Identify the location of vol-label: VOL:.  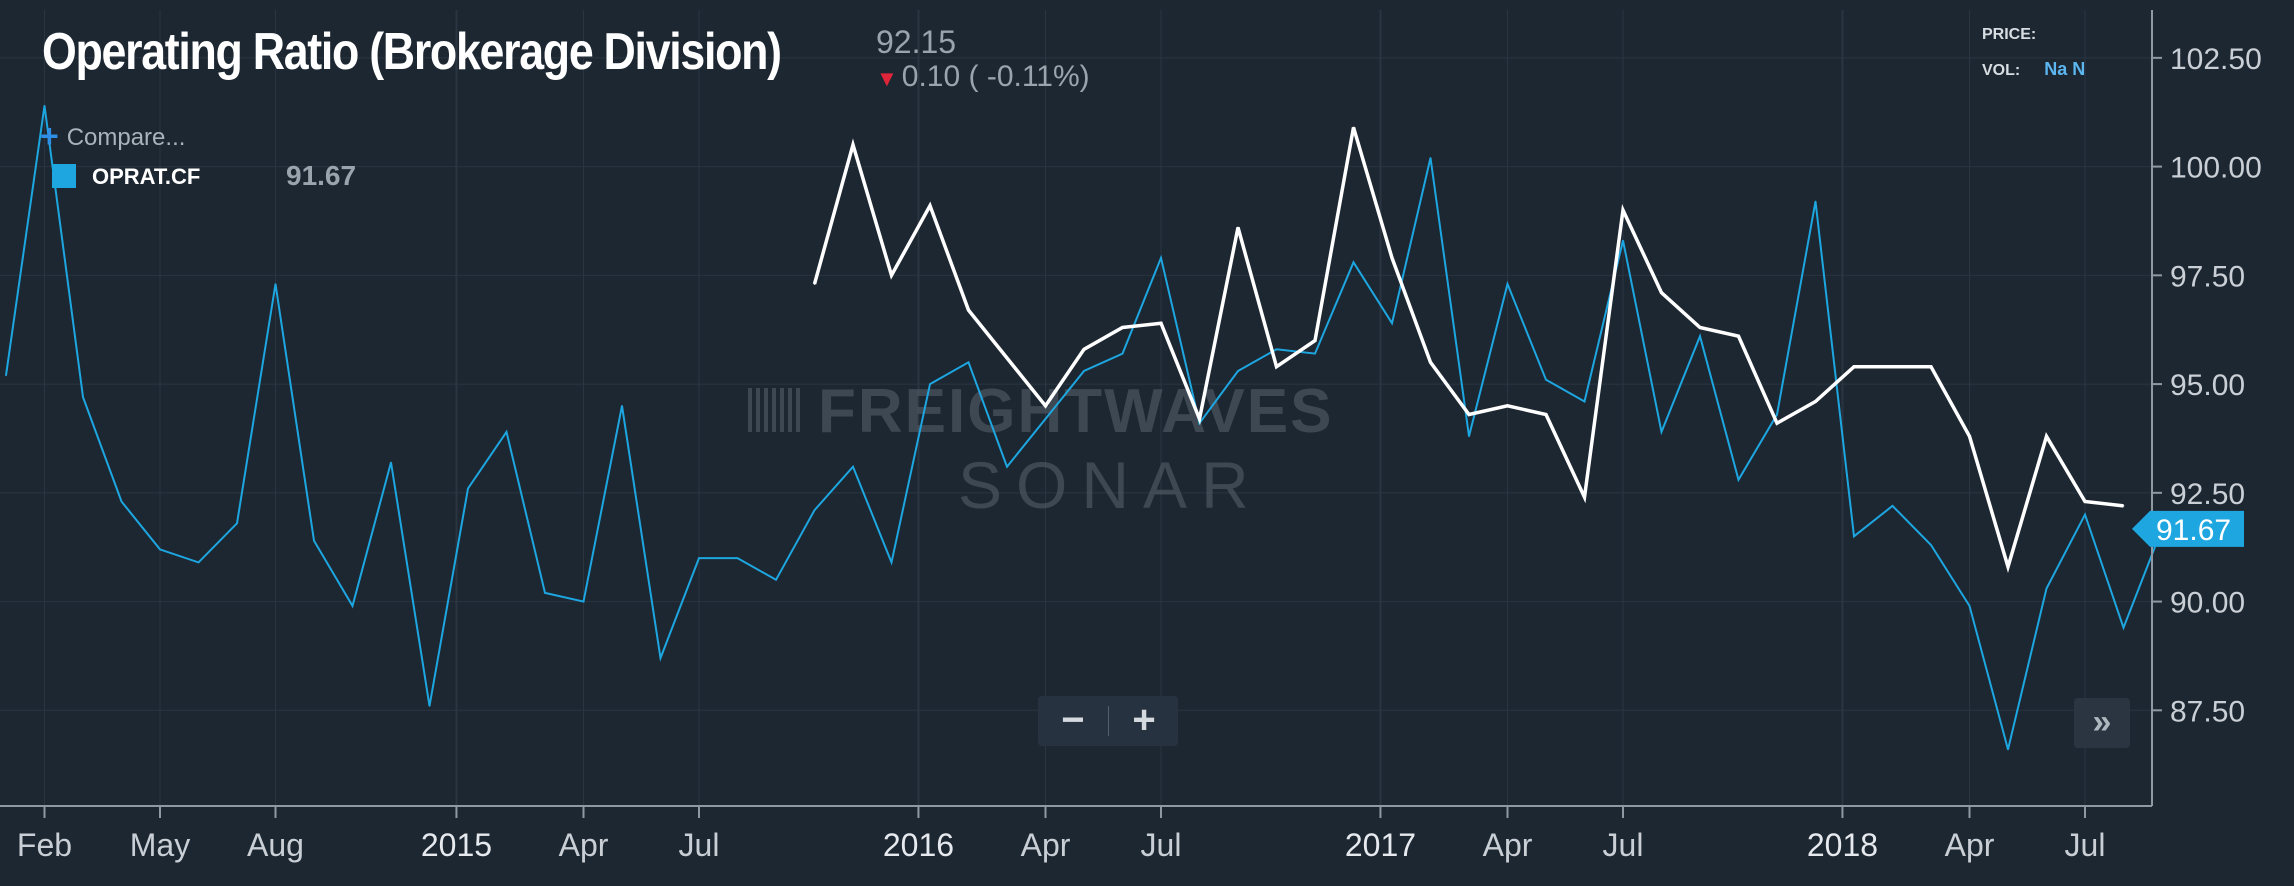
(2001, 70).